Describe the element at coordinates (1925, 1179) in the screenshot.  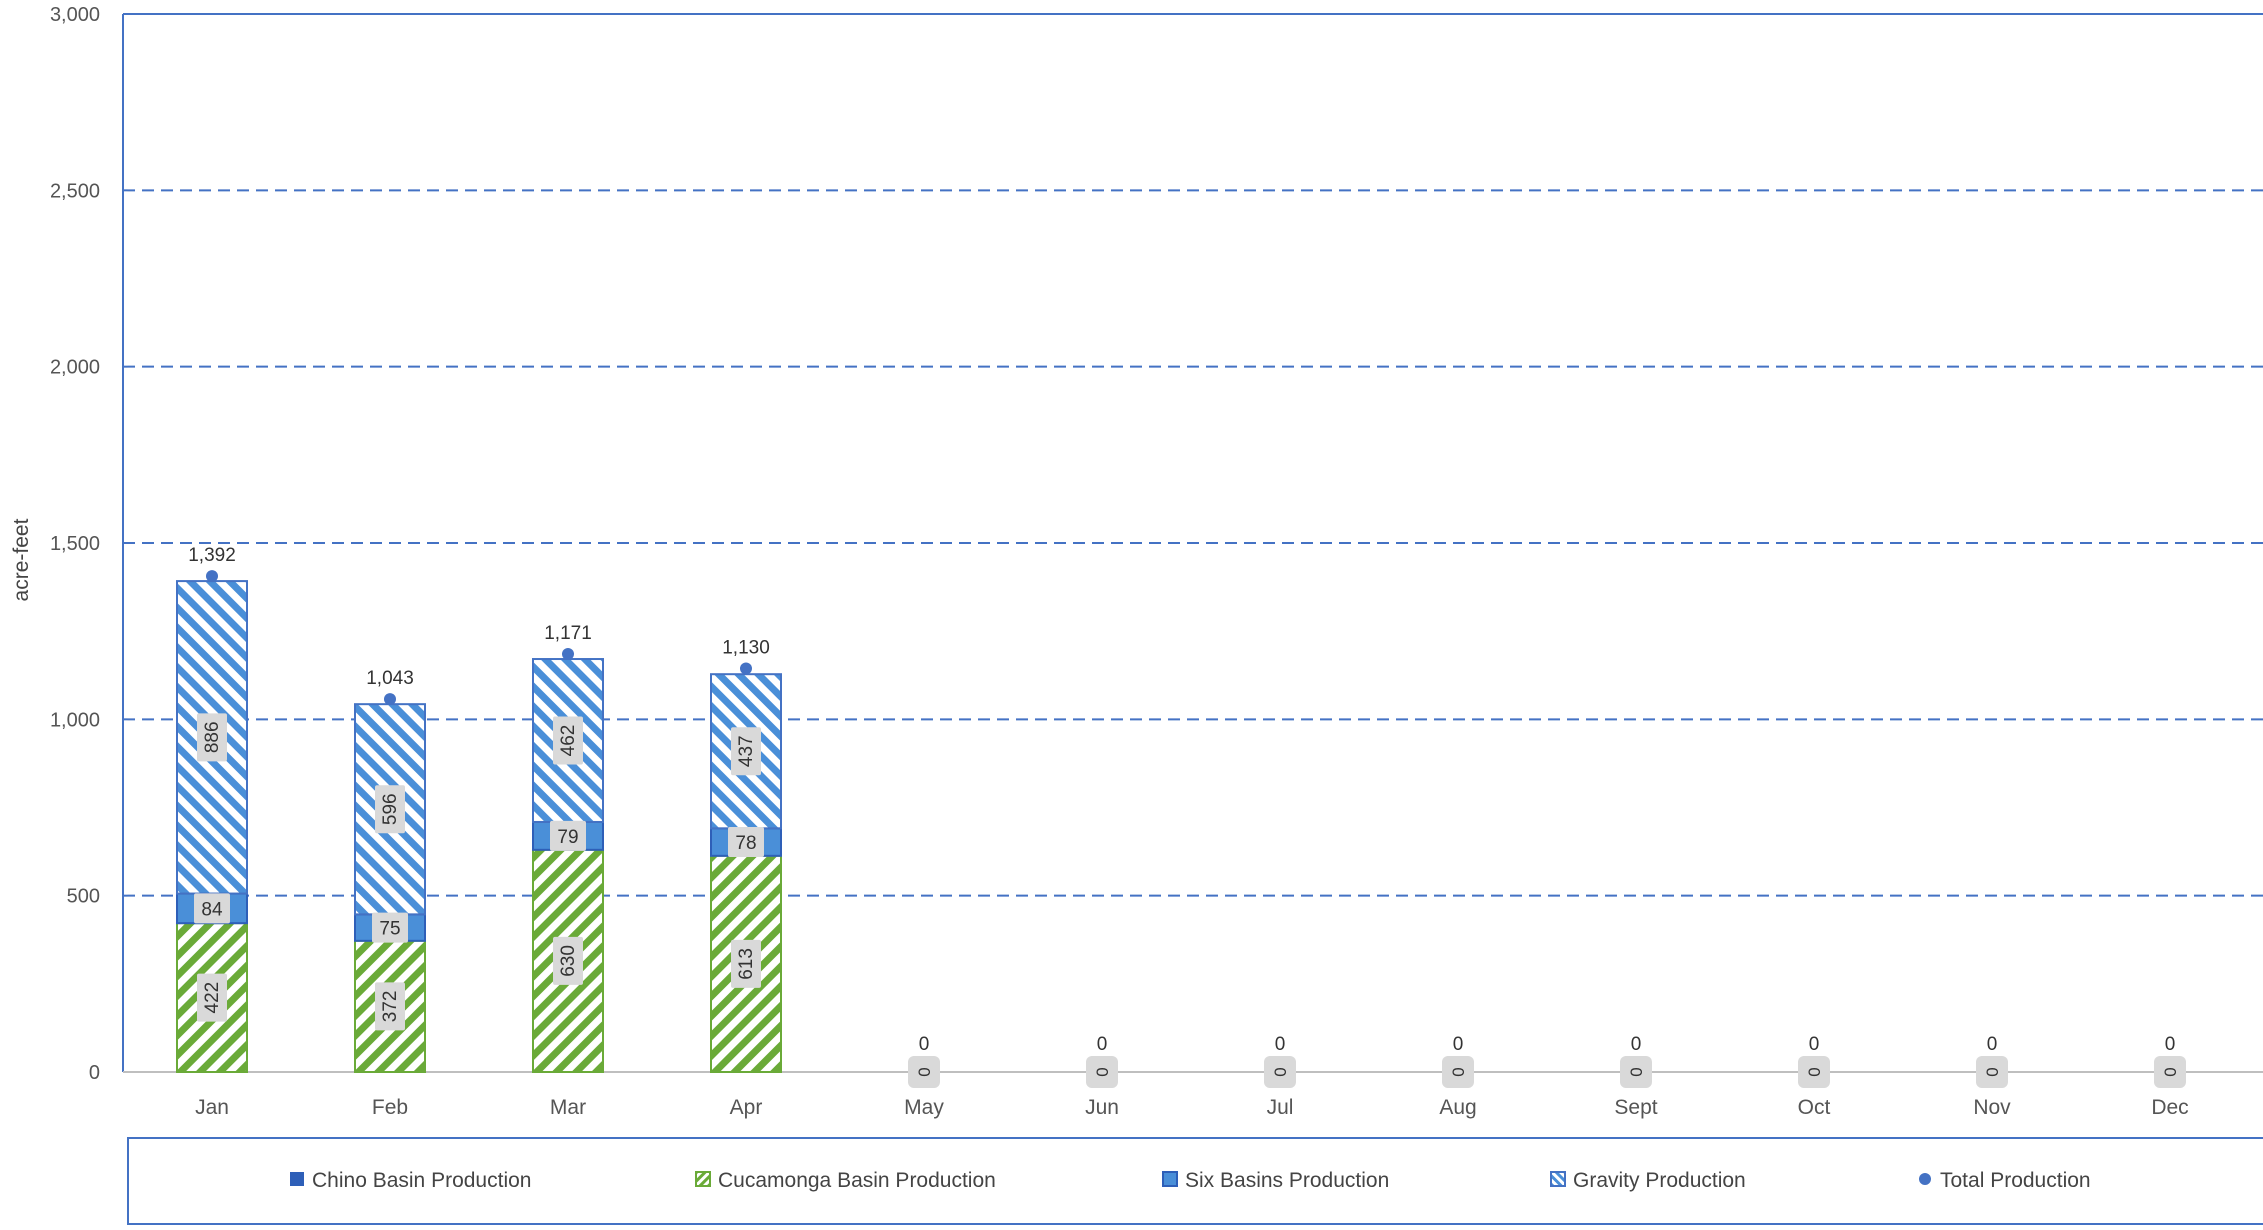
I see `legend-marker-total` at that location.